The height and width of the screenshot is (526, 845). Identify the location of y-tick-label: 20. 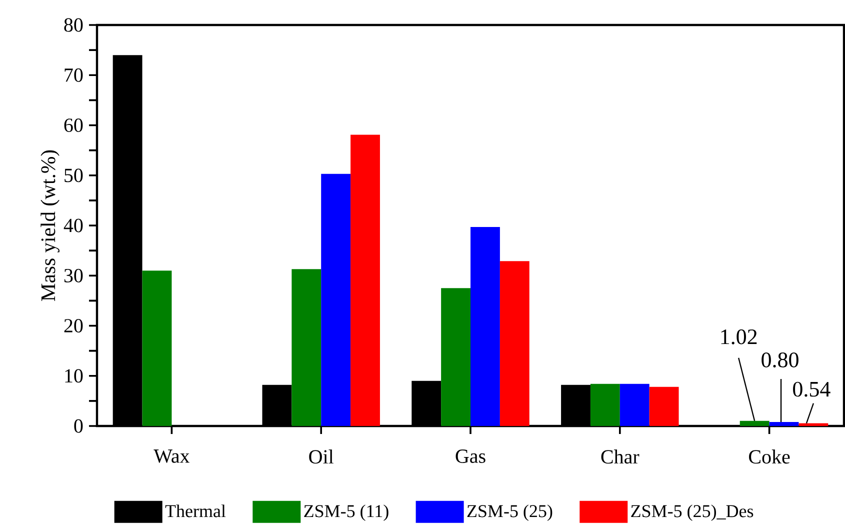
(73, 325).